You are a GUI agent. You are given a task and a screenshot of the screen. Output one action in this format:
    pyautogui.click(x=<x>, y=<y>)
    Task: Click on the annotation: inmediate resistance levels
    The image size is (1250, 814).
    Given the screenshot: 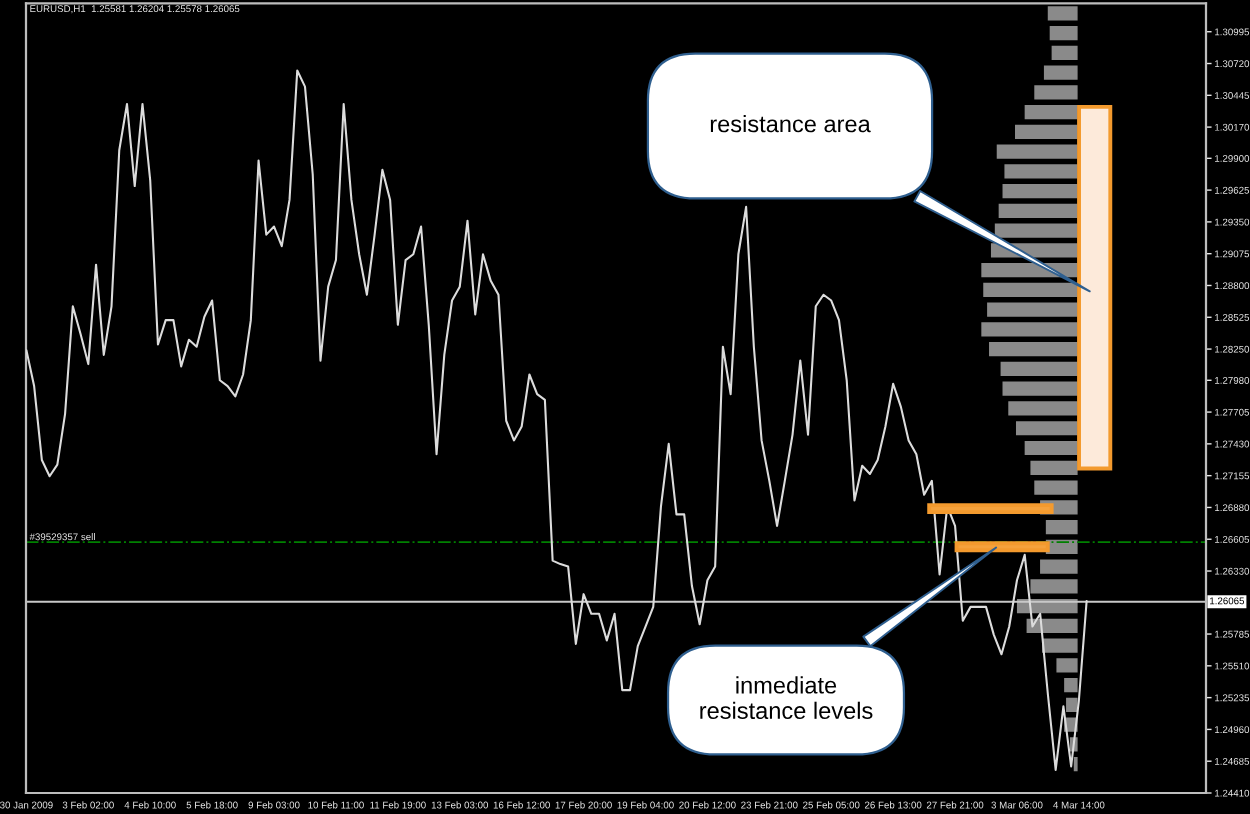 What is the action you would take?
    pyautogui.click(x=786, y=698)
    